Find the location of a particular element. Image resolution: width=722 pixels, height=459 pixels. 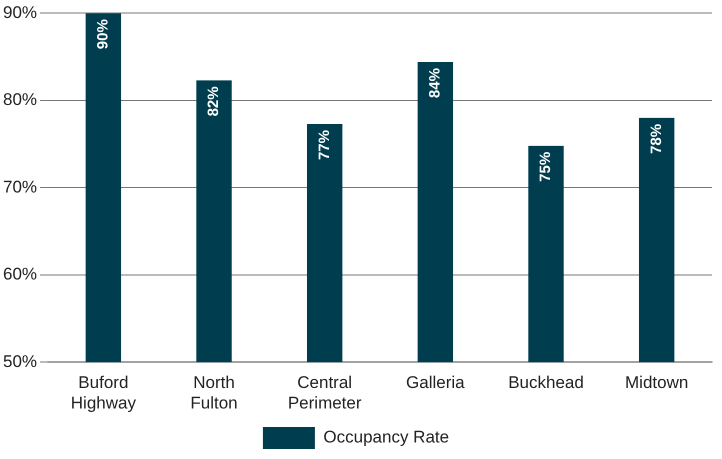

data-label: 90% is located at coordinates (103, 34).